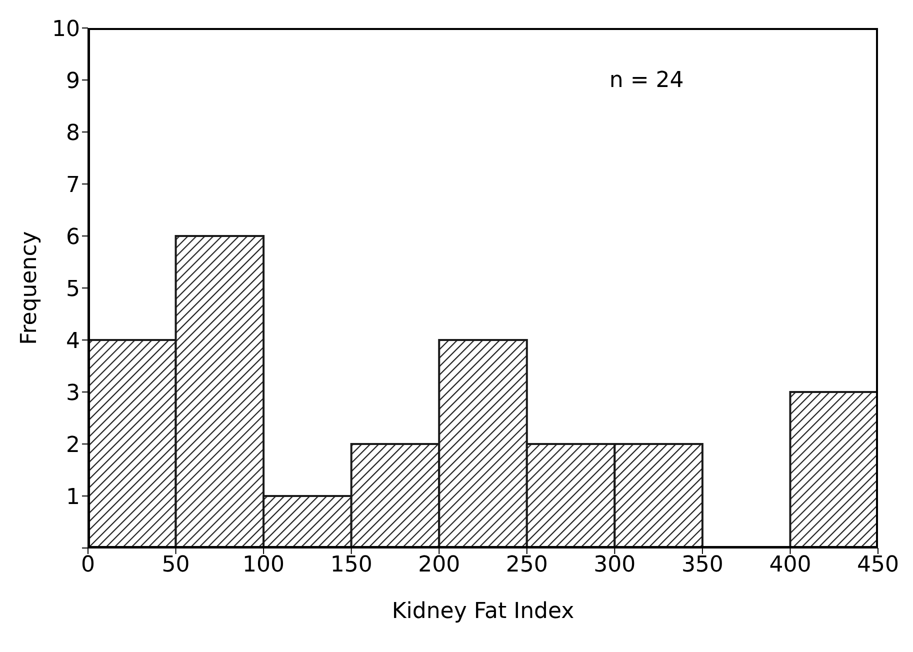 Image resolution: width=913 pixels, height=652 pixels. I want to click on x-tick-label: 350, so click(702, 565).